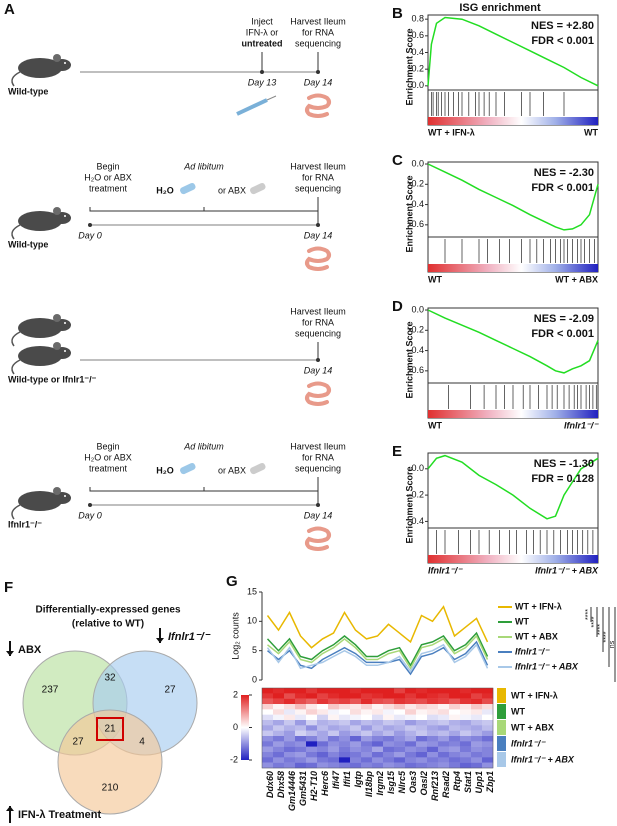 This screenshot has height=826, width=617. I want to click on group-label: WT + IFN-λ, so click(534, 695).